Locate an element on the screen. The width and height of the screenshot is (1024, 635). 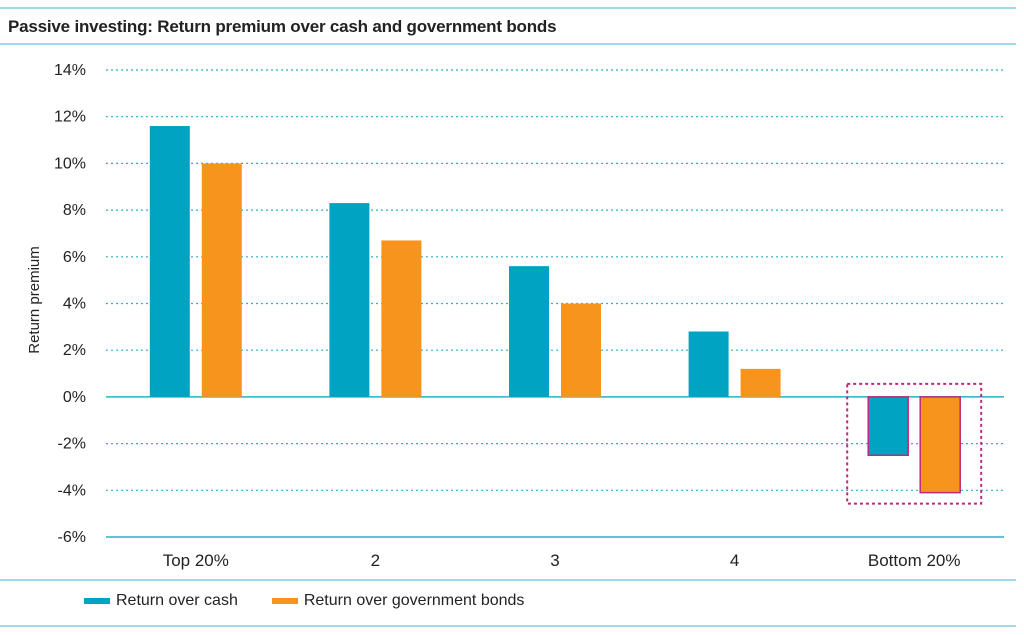
y-axis-label: Return premium is located at coordinates (34, 300).